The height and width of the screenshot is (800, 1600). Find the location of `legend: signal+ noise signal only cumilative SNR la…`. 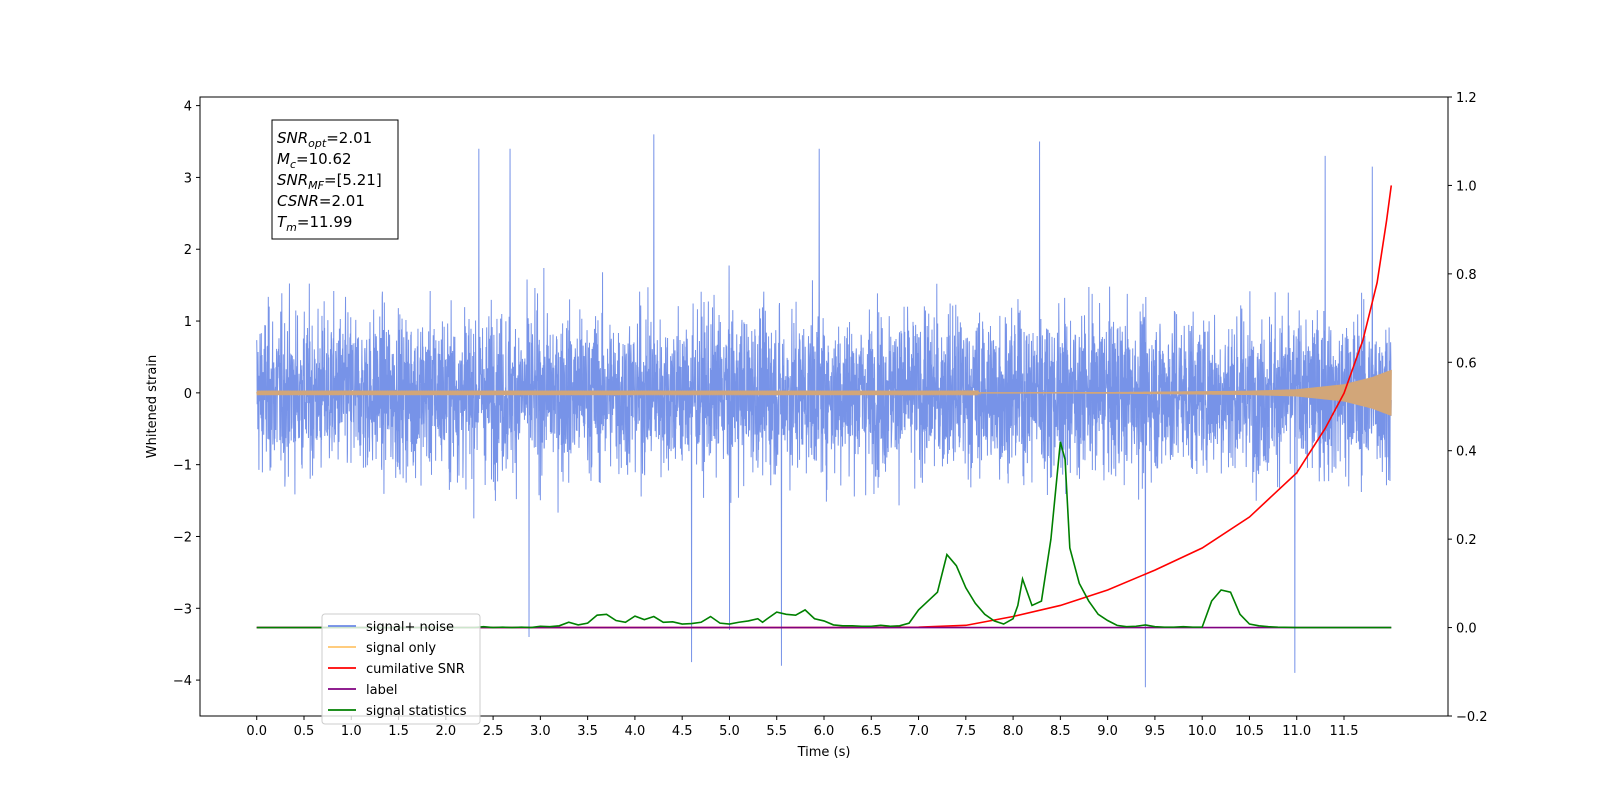

legend: signal+ noise signal only cumilative SNR la… is located at coordinates (401, 669).